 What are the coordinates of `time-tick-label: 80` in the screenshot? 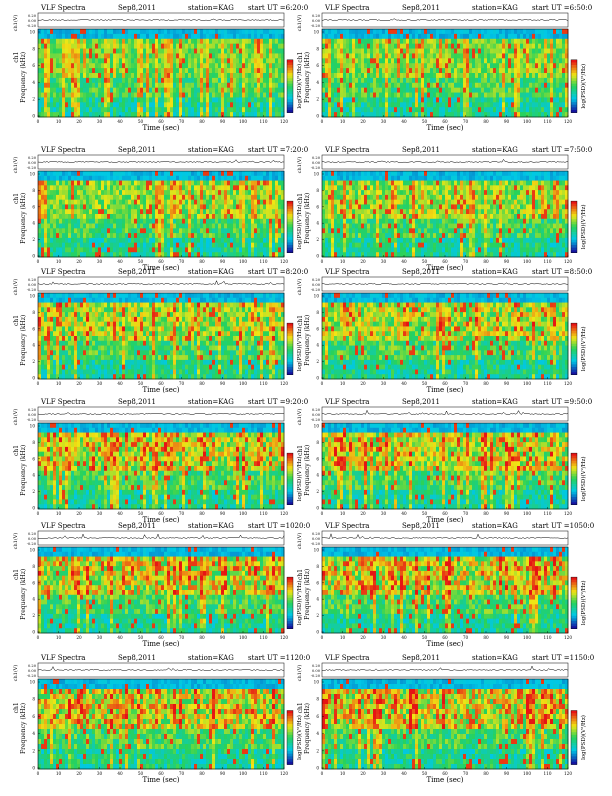 It's located at (202, 261).